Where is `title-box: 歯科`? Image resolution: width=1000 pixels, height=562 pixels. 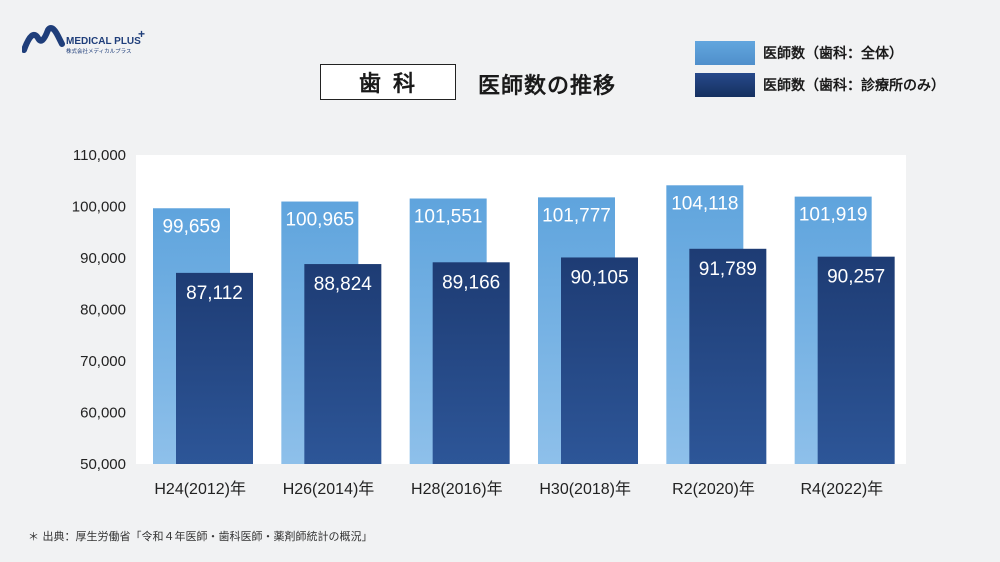
title-box: 歯科 is located at coordinates (388, 82).